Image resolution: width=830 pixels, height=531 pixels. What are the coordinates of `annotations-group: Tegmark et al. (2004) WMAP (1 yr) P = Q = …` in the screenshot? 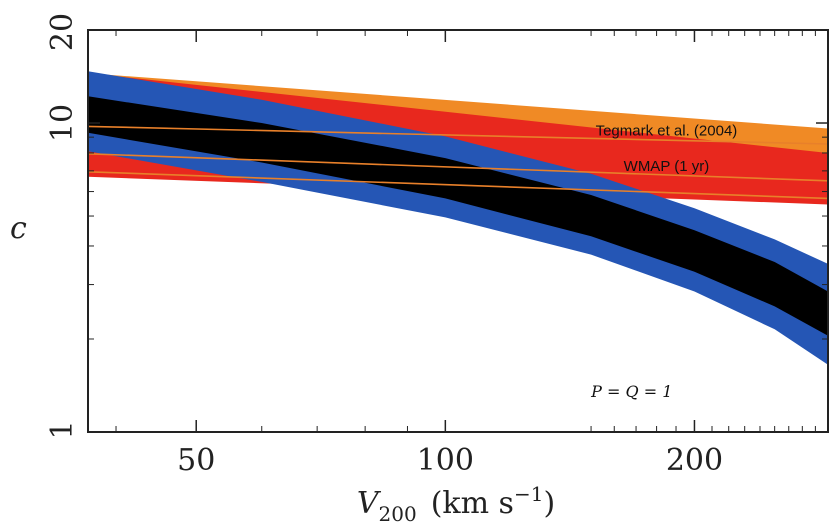 It's located at (663, 262).